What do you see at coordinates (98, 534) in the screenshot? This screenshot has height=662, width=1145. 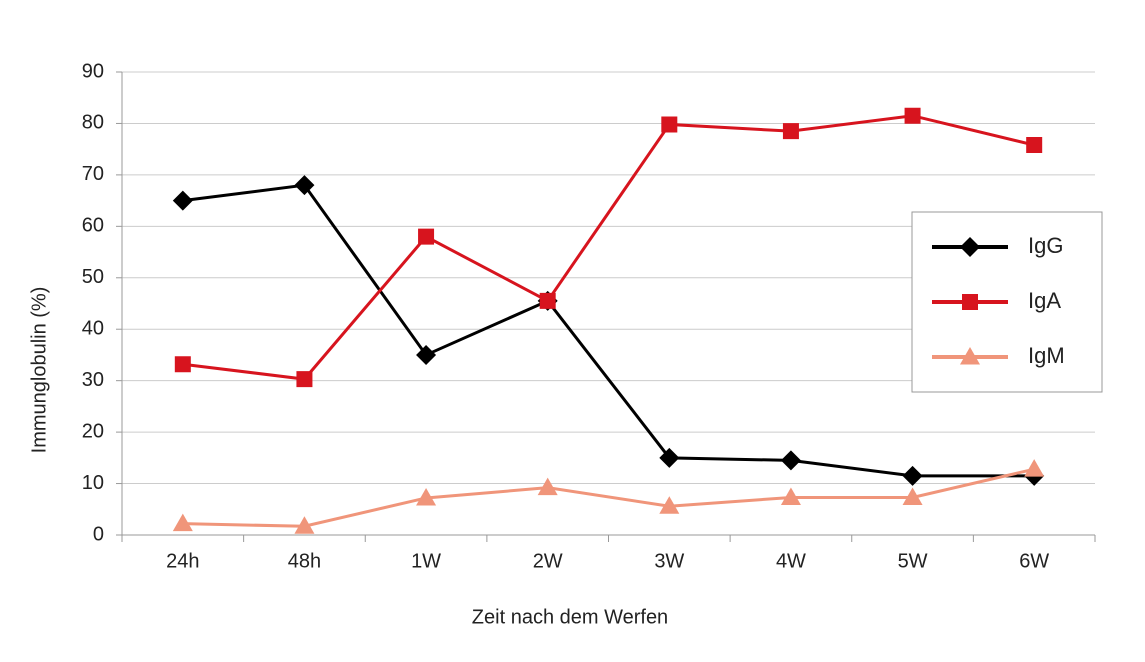 I see `y-tick-label: 0` at bounding box center [98, 534].